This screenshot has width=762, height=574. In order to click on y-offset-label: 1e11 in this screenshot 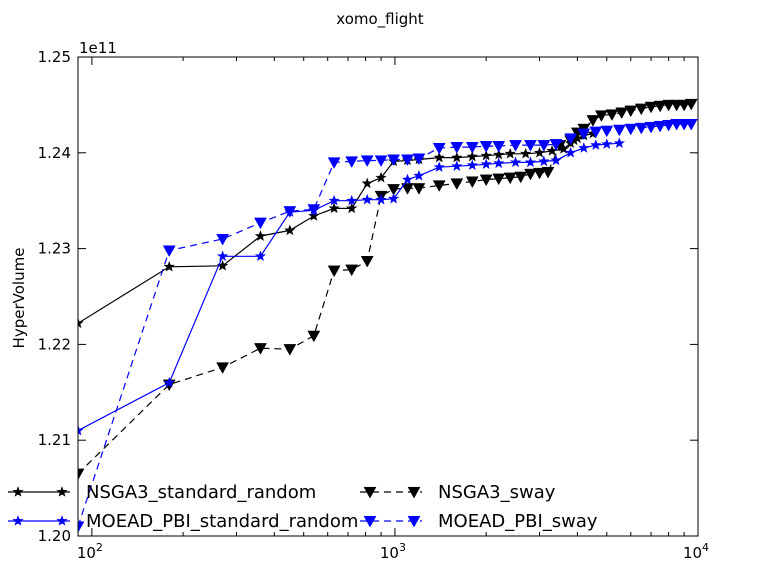, I will do `click(98, 48)`.